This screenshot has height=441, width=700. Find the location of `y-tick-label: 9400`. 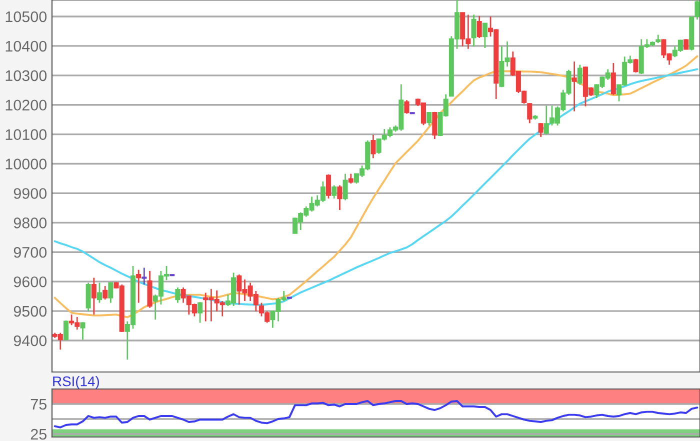

y-tick-label: 9400 is located at coordinates (30, 340).